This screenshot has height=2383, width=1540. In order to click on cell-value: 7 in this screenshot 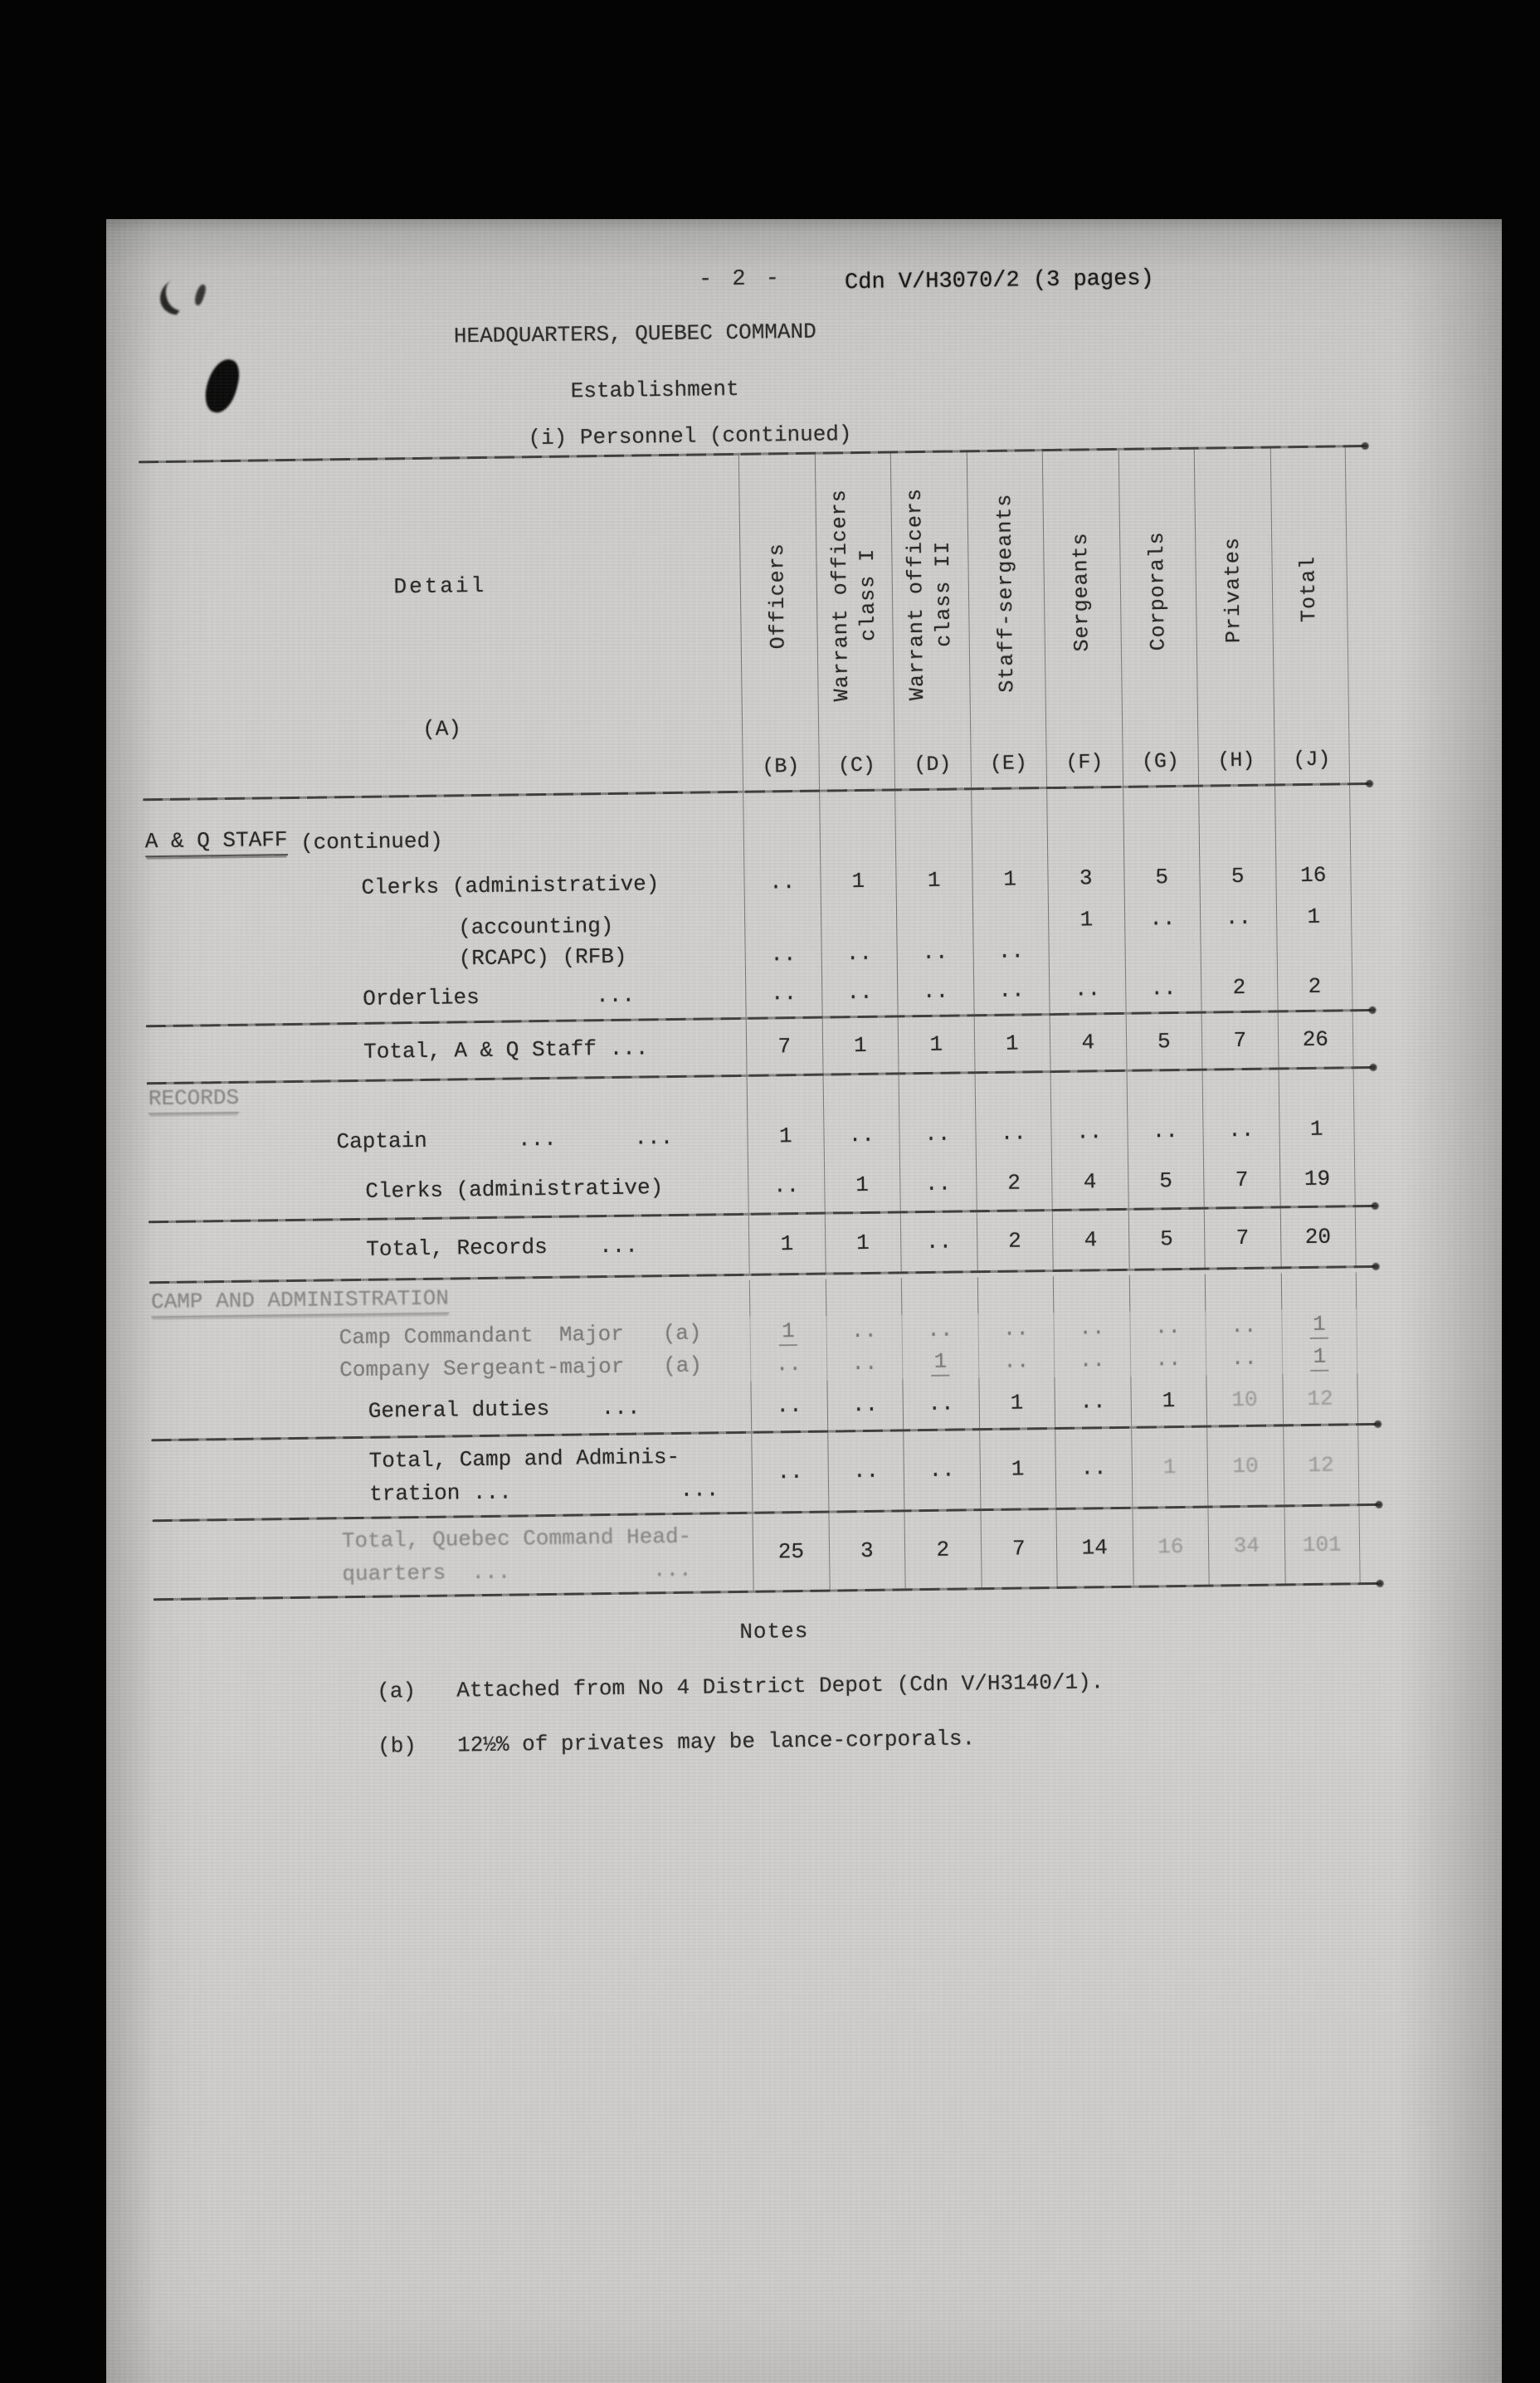, I will do `click(1242, 1180)`.